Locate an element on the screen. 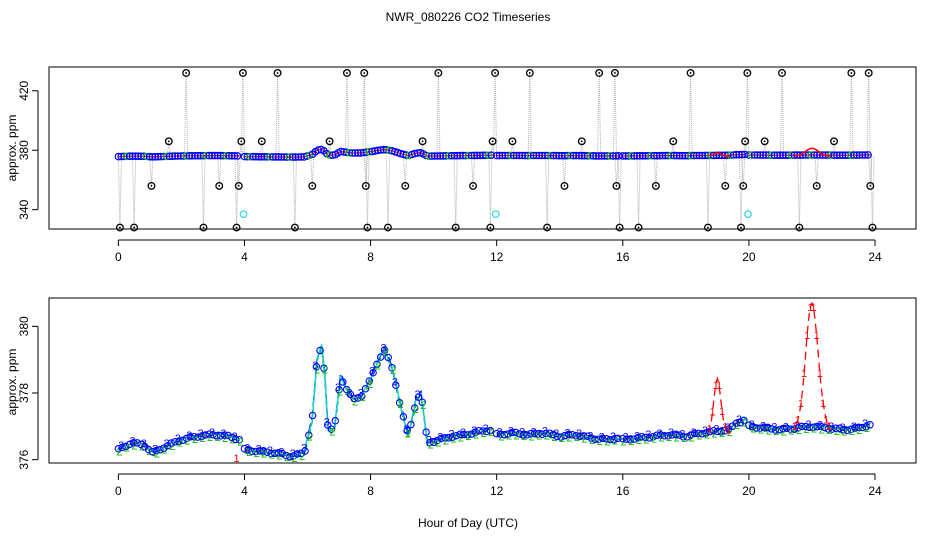  series-2-glyph-42: 2 is located at coordinates (279, 457).